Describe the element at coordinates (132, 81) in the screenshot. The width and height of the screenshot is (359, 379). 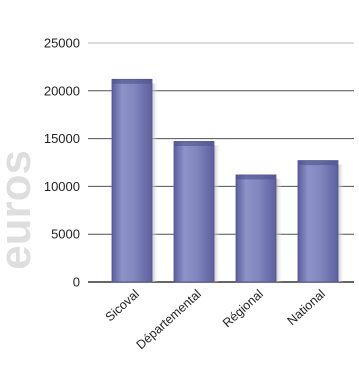
I see `bar-cap-sicoval` at that location.